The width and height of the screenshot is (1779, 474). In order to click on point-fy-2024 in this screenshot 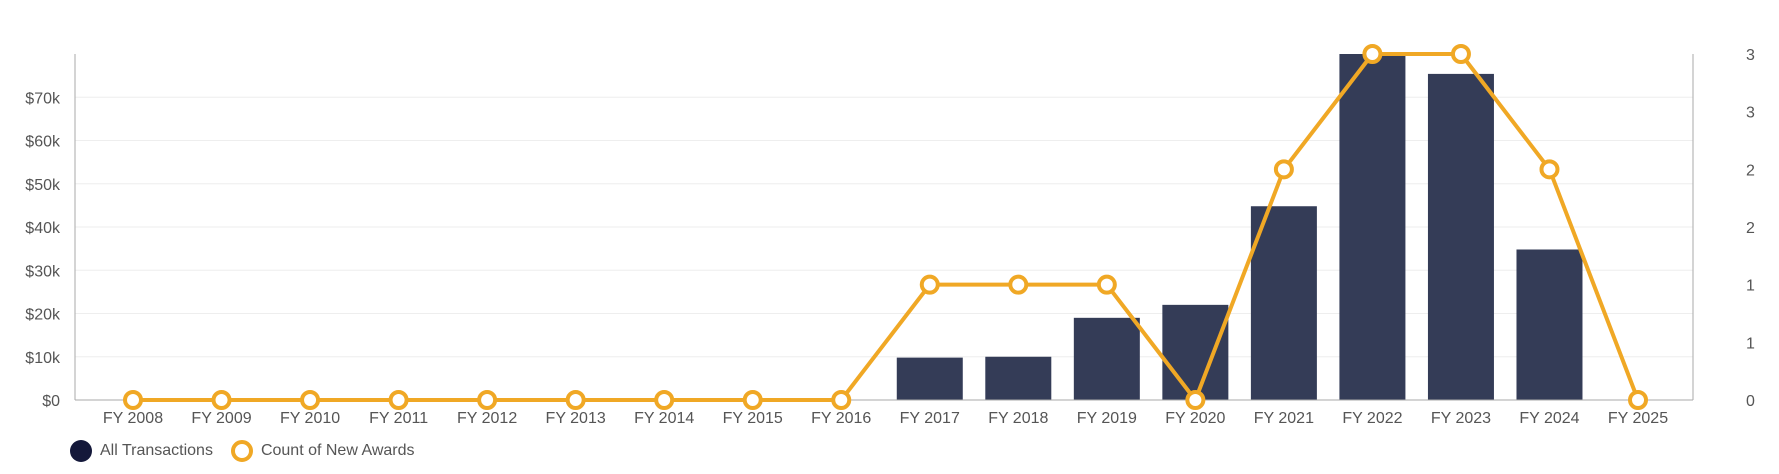, I will do `click(1549, 169)`.